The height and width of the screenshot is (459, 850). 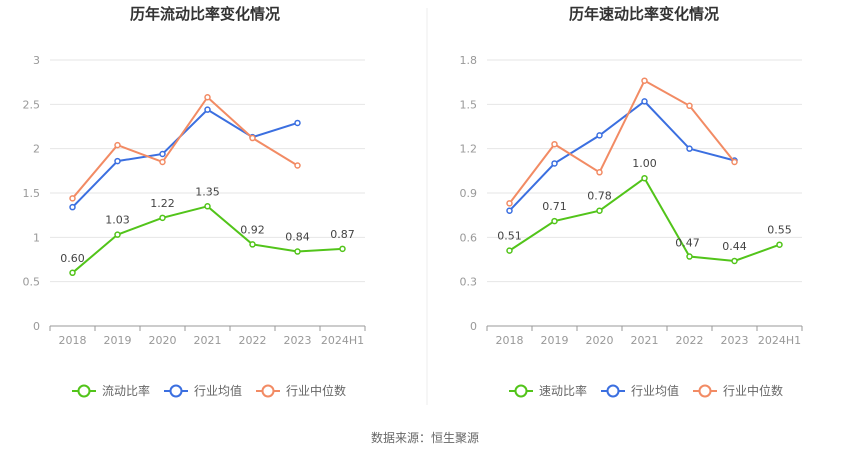 I want to click on data-label: 1.22, so click(x=162, y=203).